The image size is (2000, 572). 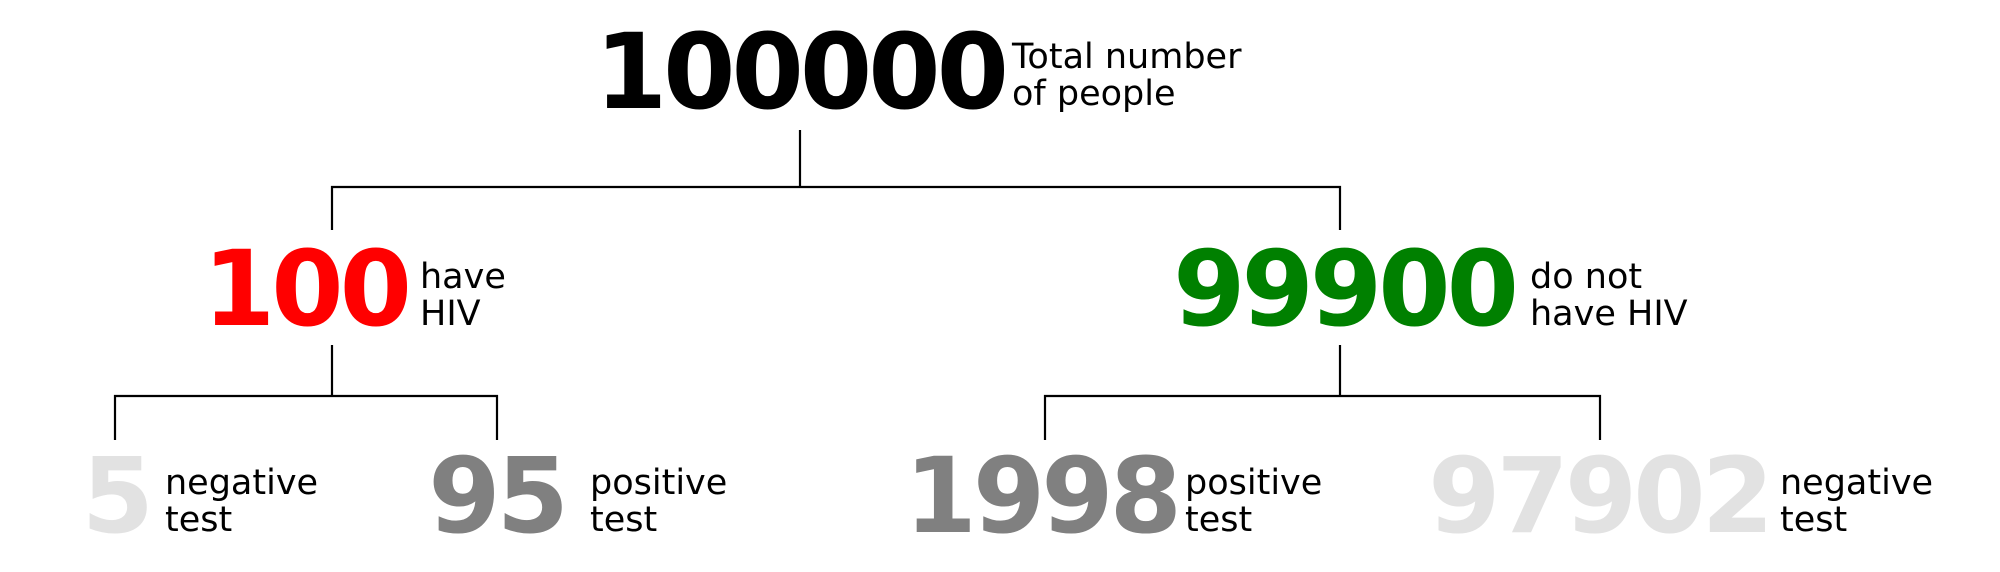 I want to click on hiv-negative-count: 5, so click(x=116, y=496).